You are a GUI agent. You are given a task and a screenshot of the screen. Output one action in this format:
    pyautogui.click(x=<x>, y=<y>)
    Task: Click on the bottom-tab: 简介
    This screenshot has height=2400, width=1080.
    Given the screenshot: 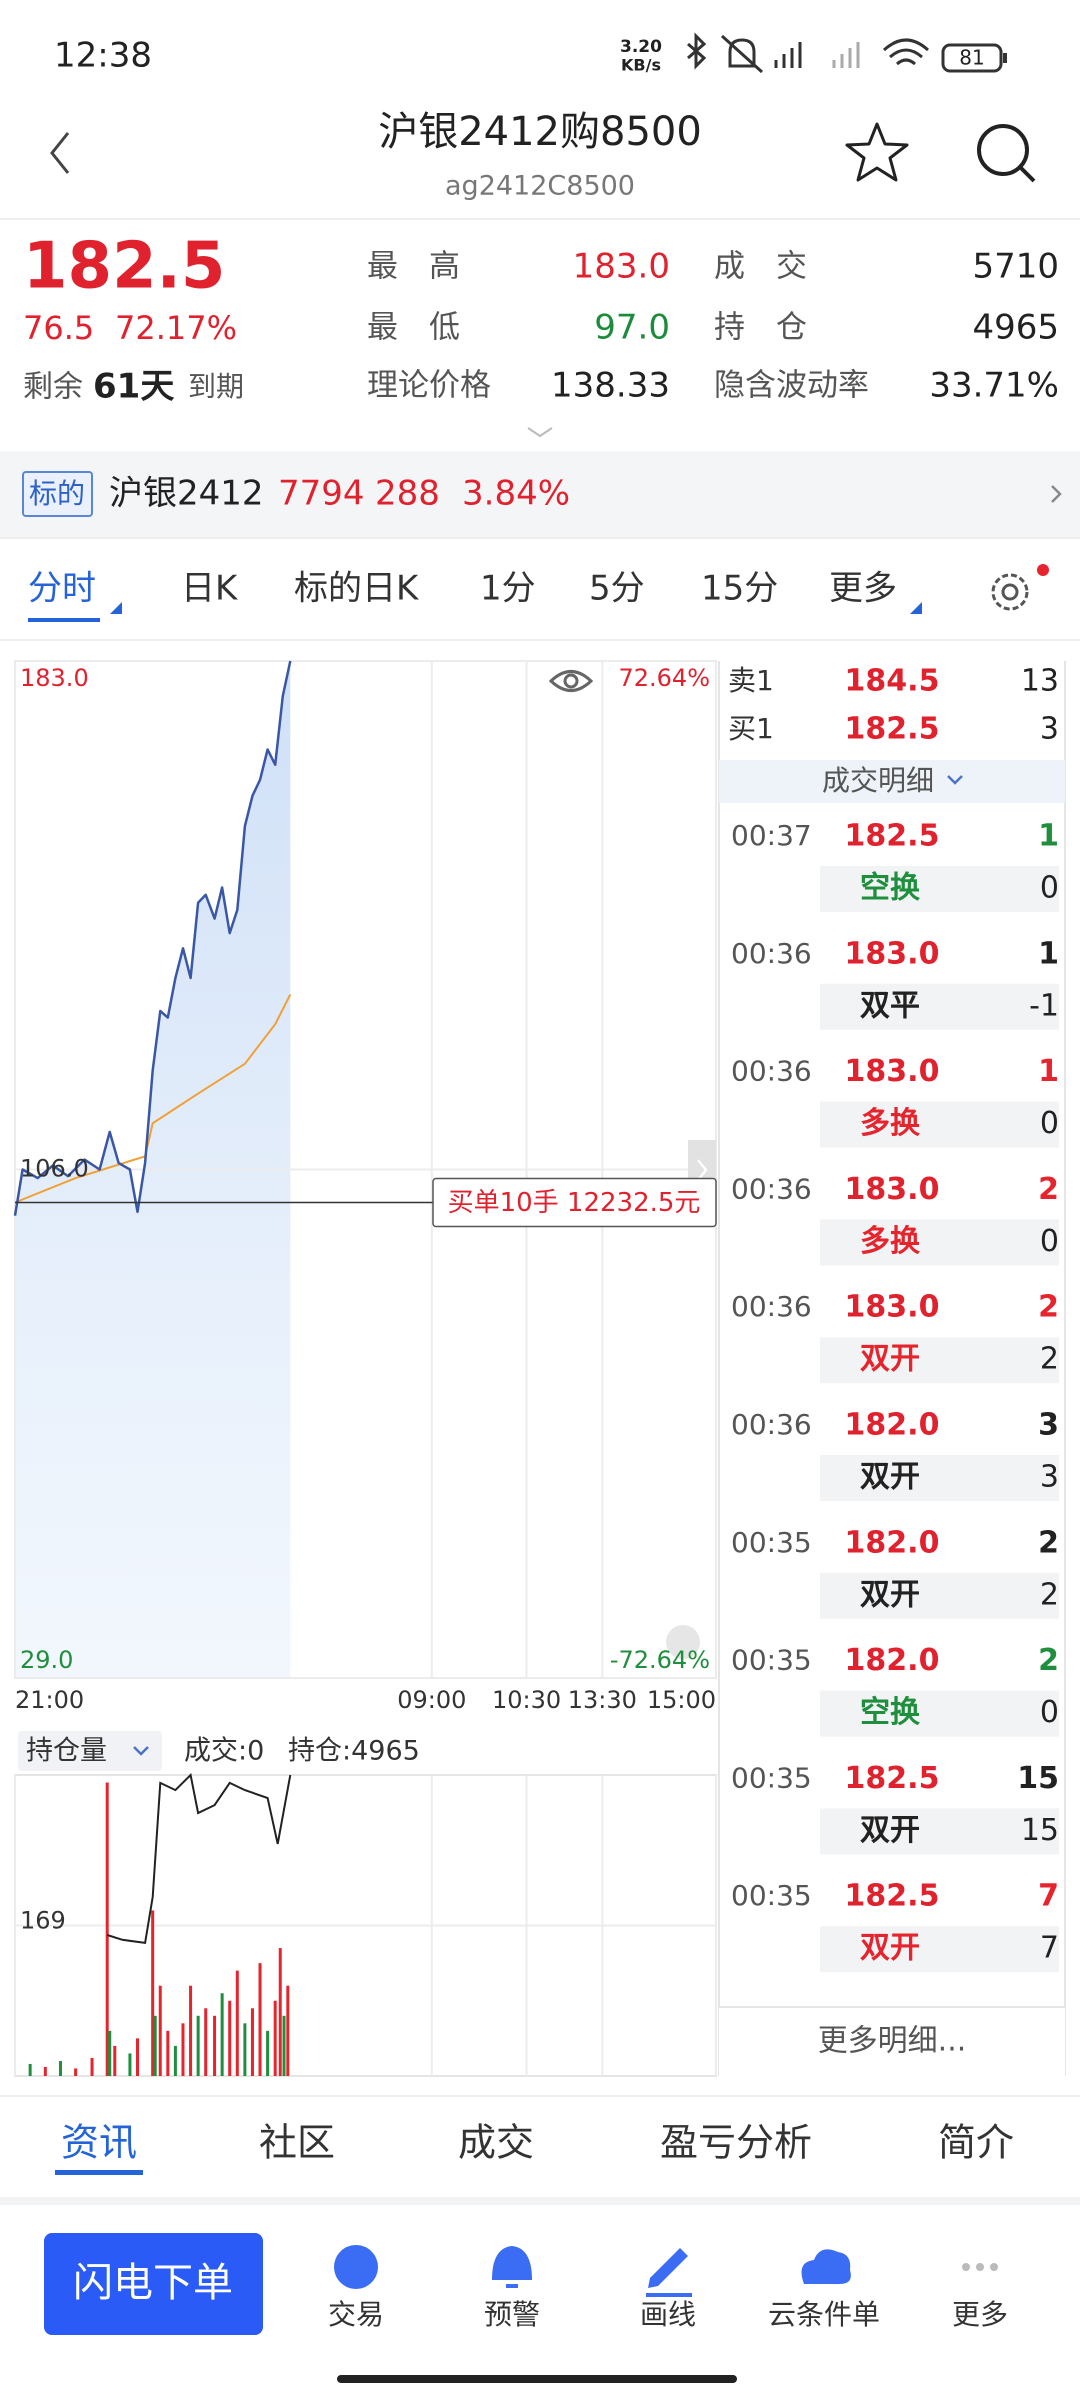 What is the action you would take?
    pyautogui.click(x=976, y=2143)
    